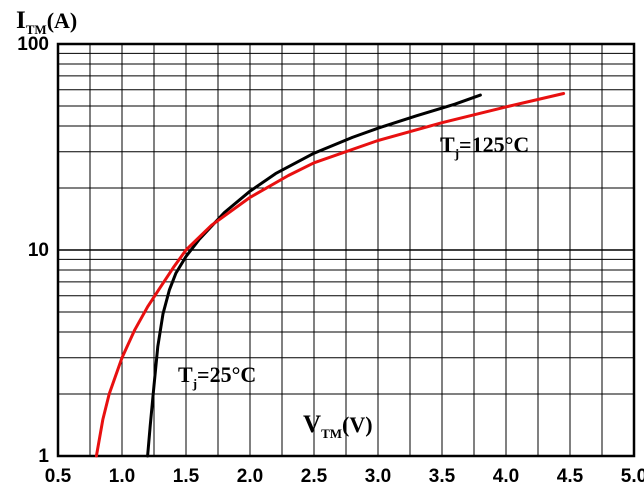 Image resolution: width=644 pixels, height=490 pixels. Describe the element at coordinates (632, 476) in the screenshot. I see `x-tick-label: 5.0` at that location.